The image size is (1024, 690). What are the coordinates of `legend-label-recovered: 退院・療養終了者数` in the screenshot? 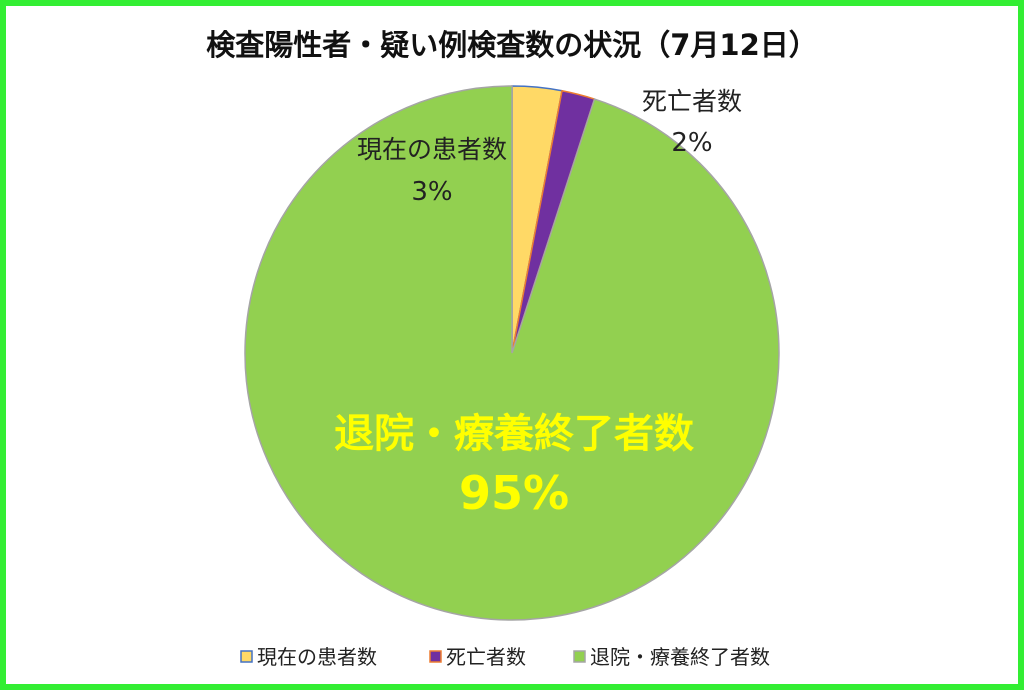 It's located at (680, 657).